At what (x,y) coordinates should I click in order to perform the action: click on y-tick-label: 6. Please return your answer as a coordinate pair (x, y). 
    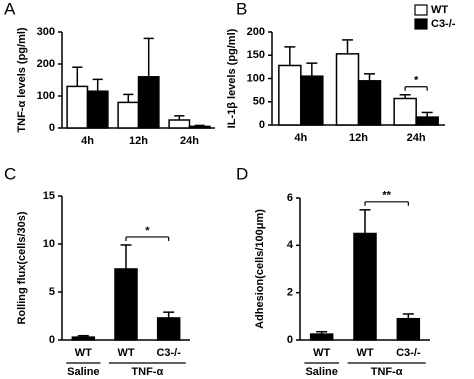
    Looking at the image, I should click on (290, 198).